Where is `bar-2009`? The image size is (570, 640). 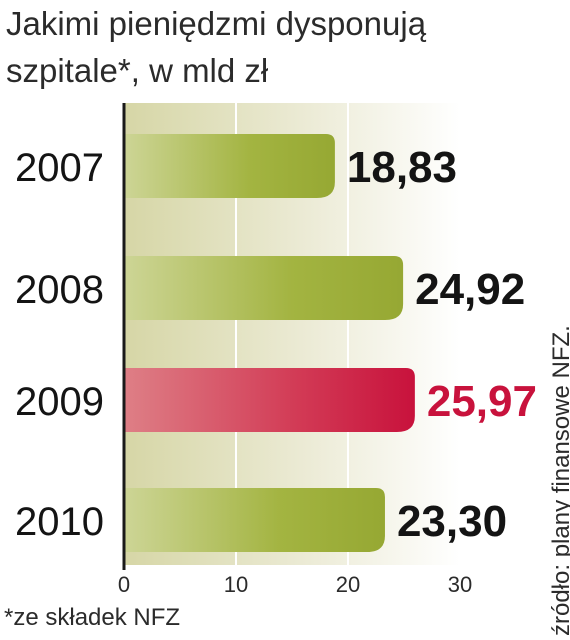
bar-2009 is located at coordinates (269, 400).